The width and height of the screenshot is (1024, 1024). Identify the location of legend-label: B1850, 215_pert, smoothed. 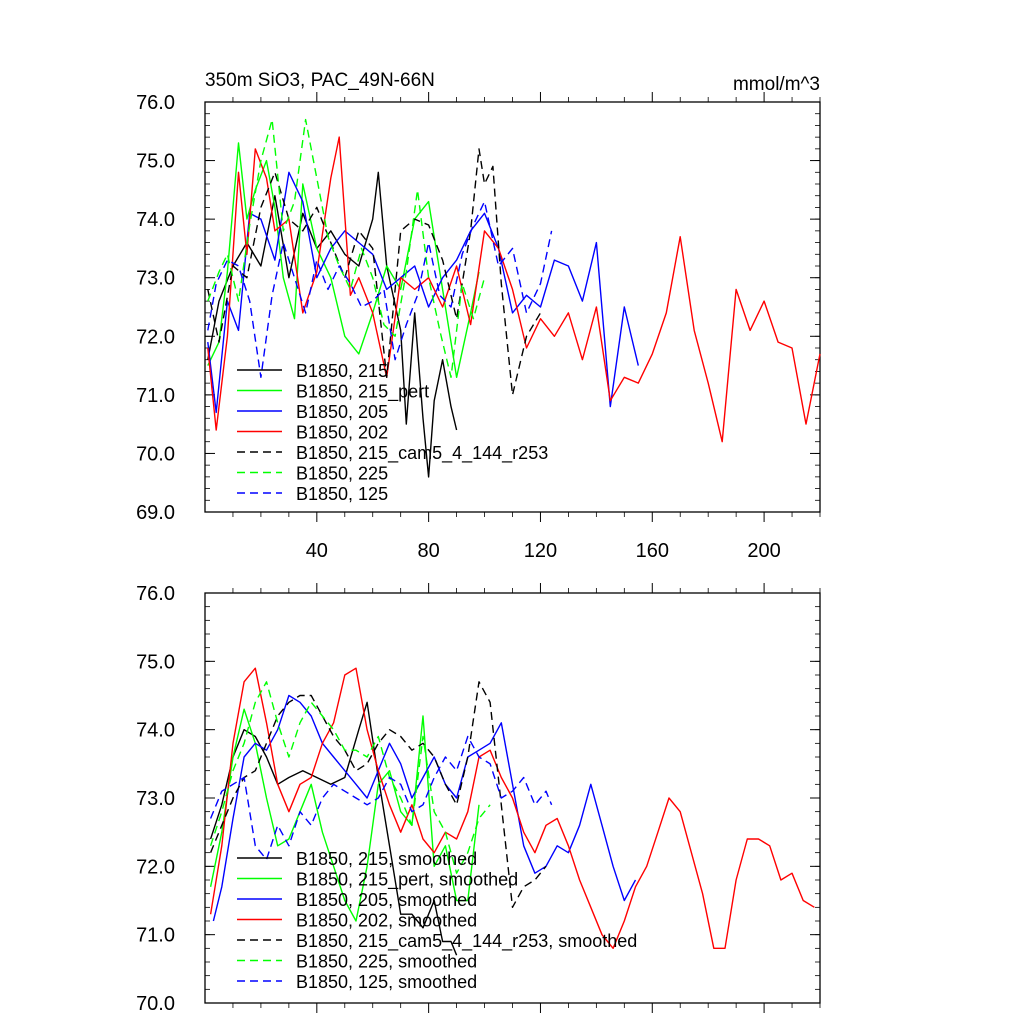
(407, 880).